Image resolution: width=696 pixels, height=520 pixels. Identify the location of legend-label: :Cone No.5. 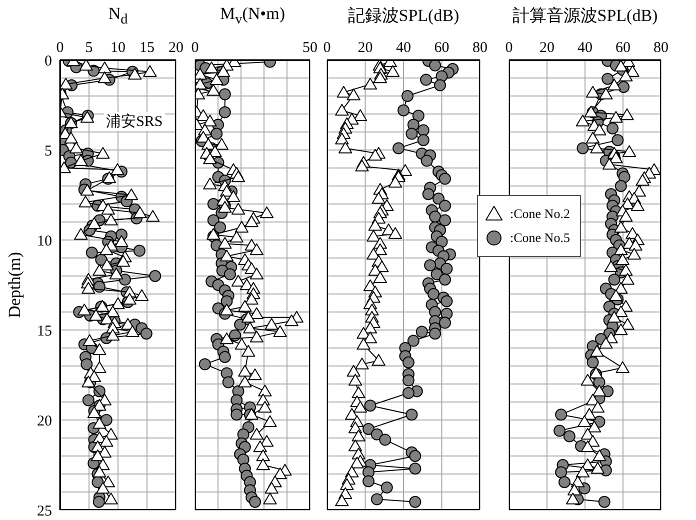
(540, 238).